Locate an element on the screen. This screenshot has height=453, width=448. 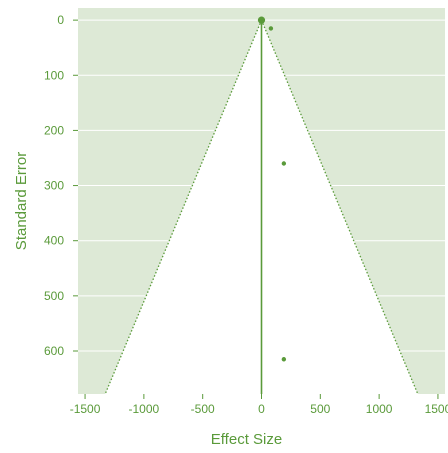
y-axis-title: Standard Error is located at coordinates (21, 201).